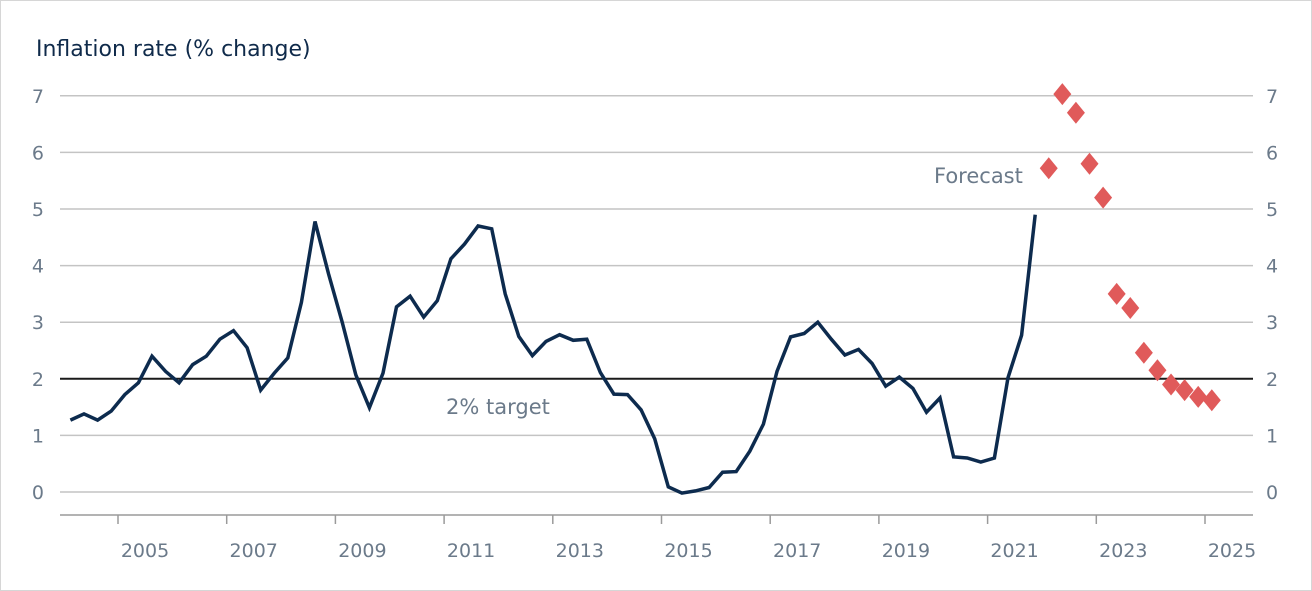 This screenshot has height=591, width=1312. I want to click on x-tick-label: 2021, so click(1014, 551).